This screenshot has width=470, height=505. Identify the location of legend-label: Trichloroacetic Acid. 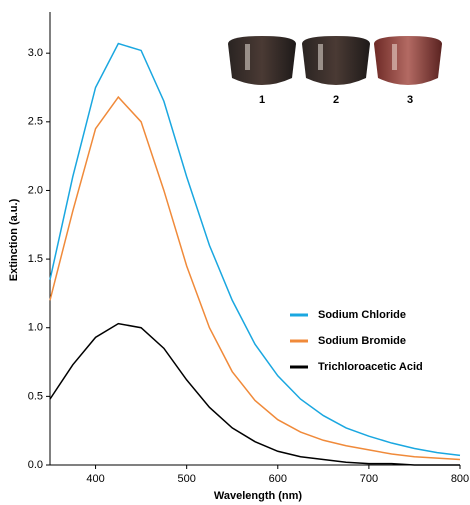
(370, 367).